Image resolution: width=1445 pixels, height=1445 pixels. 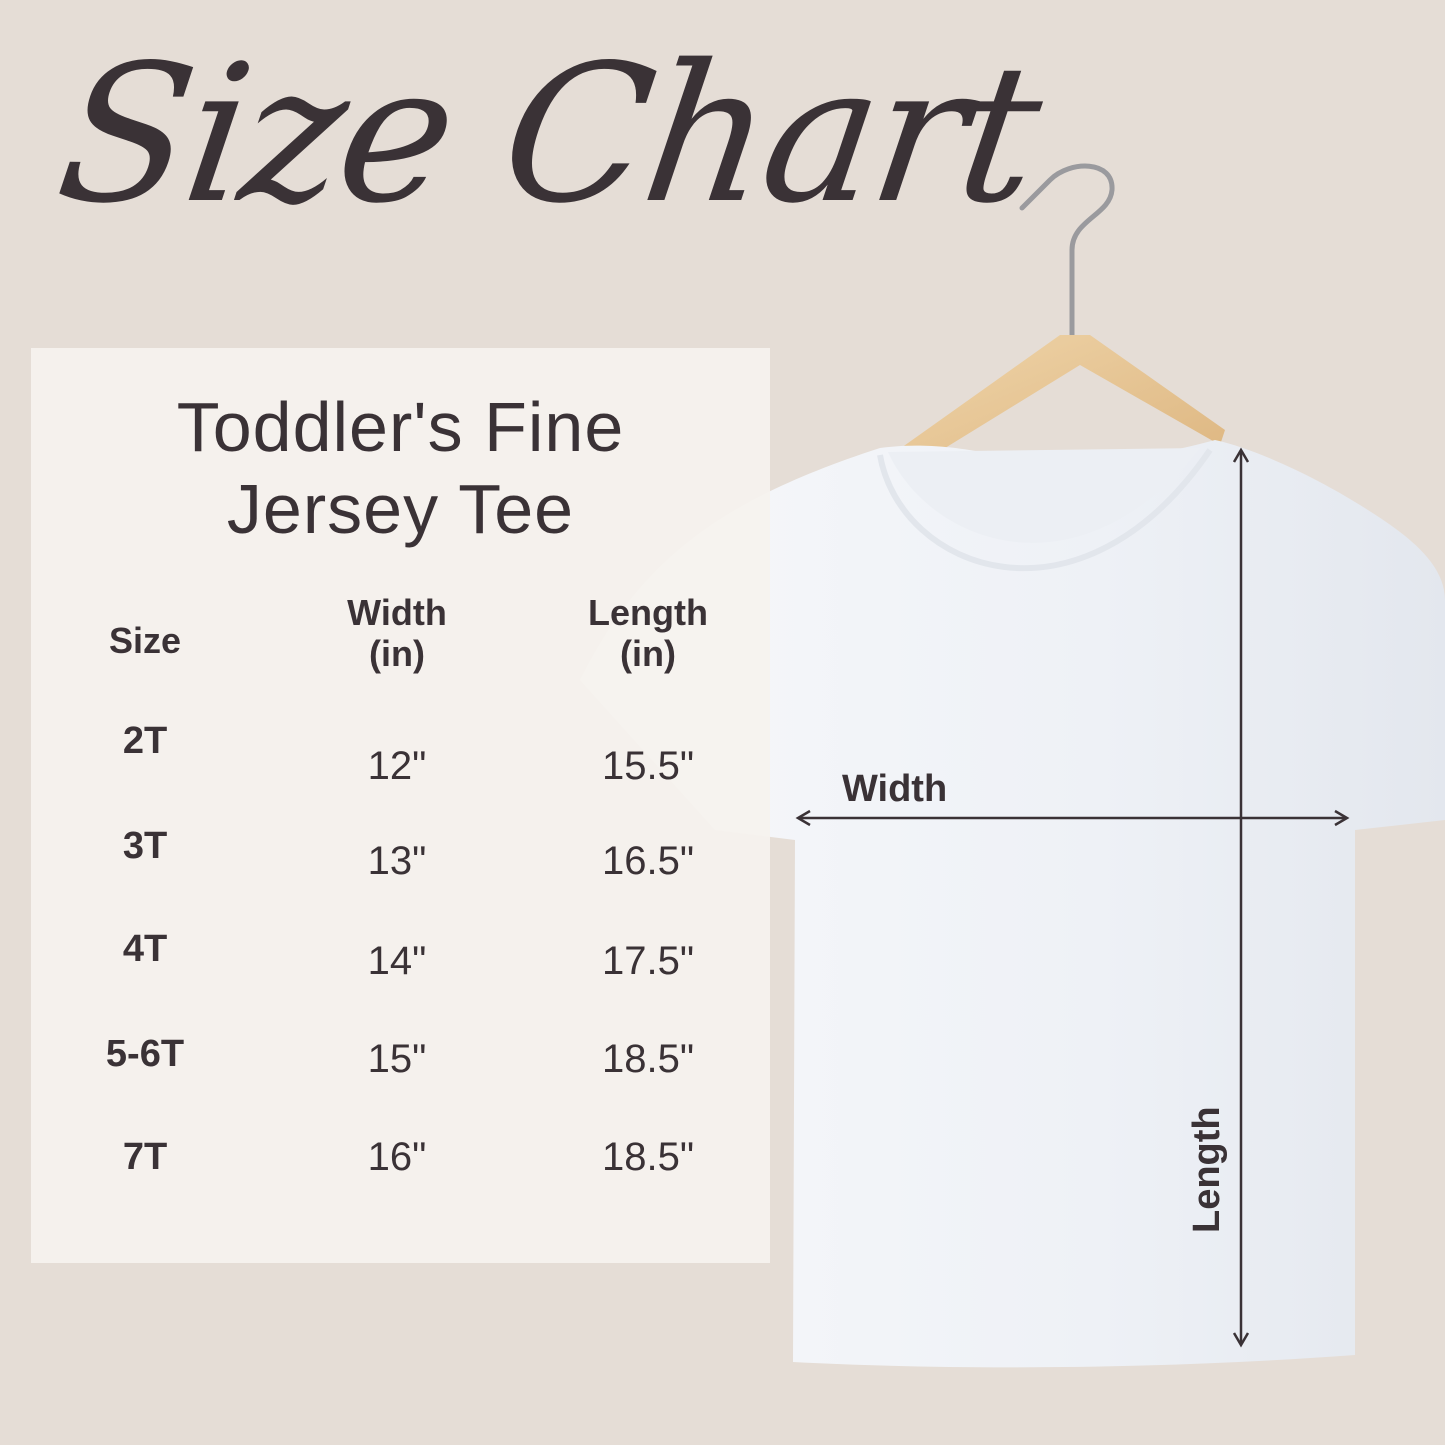 What do you see at coordinates (1207, 1169) in the screenshot?
I see `length-label: Length` at bounding box center [1207, 1169].